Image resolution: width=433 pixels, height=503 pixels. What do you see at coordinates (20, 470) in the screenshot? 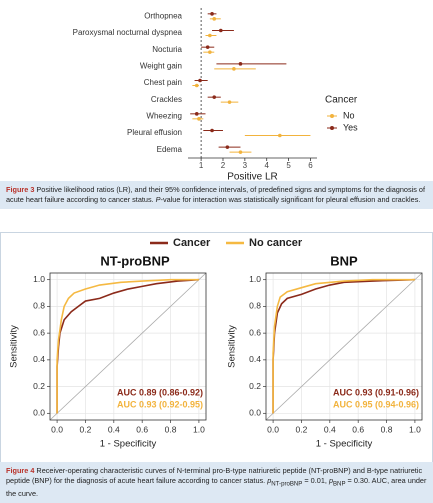
I see `caption-label: Figure 4` at bounding box center [20, 470].